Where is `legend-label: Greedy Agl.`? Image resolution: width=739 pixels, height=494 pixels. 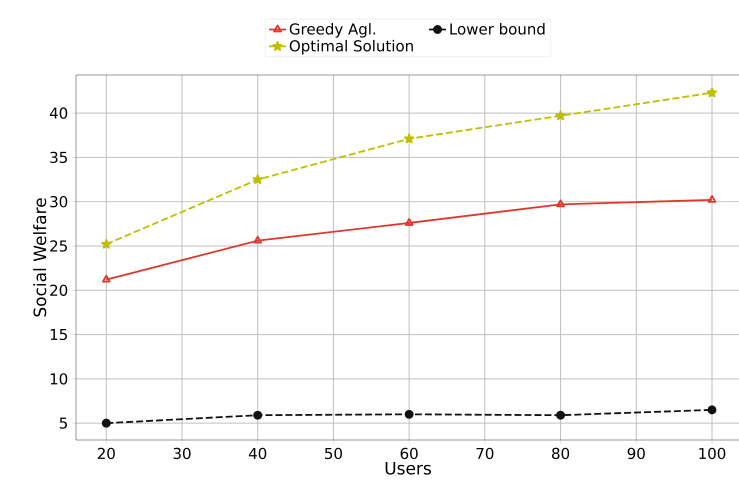
legend-label: Greedy Agl. is located at coordinates (333, 30).